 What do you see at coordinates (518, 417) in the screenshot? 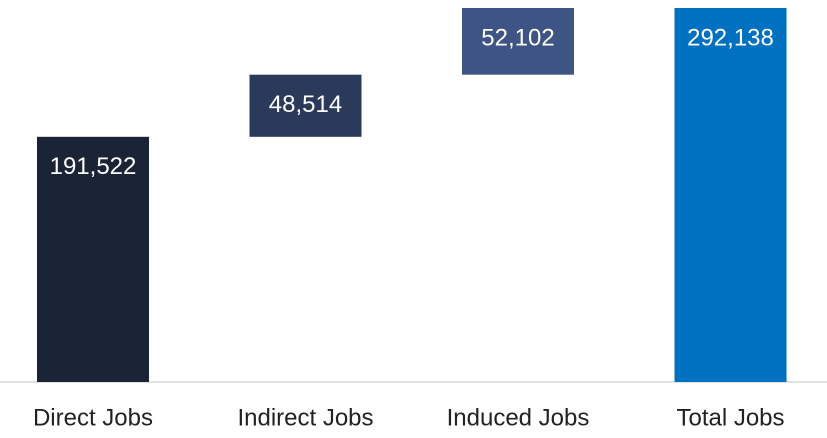
I see `x-tick-label: Induced Jobs` at bounding box center [518, 417].